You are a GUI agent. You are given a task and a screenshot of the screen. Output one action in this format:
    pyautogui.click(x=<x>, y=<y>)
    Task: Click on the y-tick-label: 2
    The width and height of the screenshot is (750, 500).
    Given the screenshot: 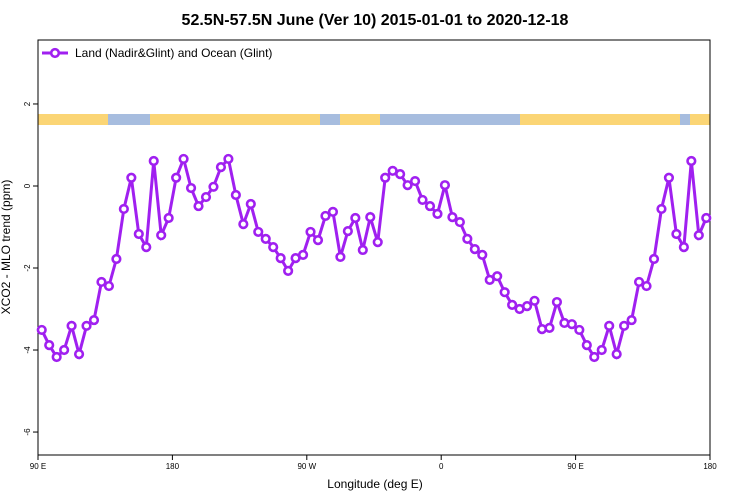 What is the action you would take?
    pyautogui.click(x=27, y=103)
    